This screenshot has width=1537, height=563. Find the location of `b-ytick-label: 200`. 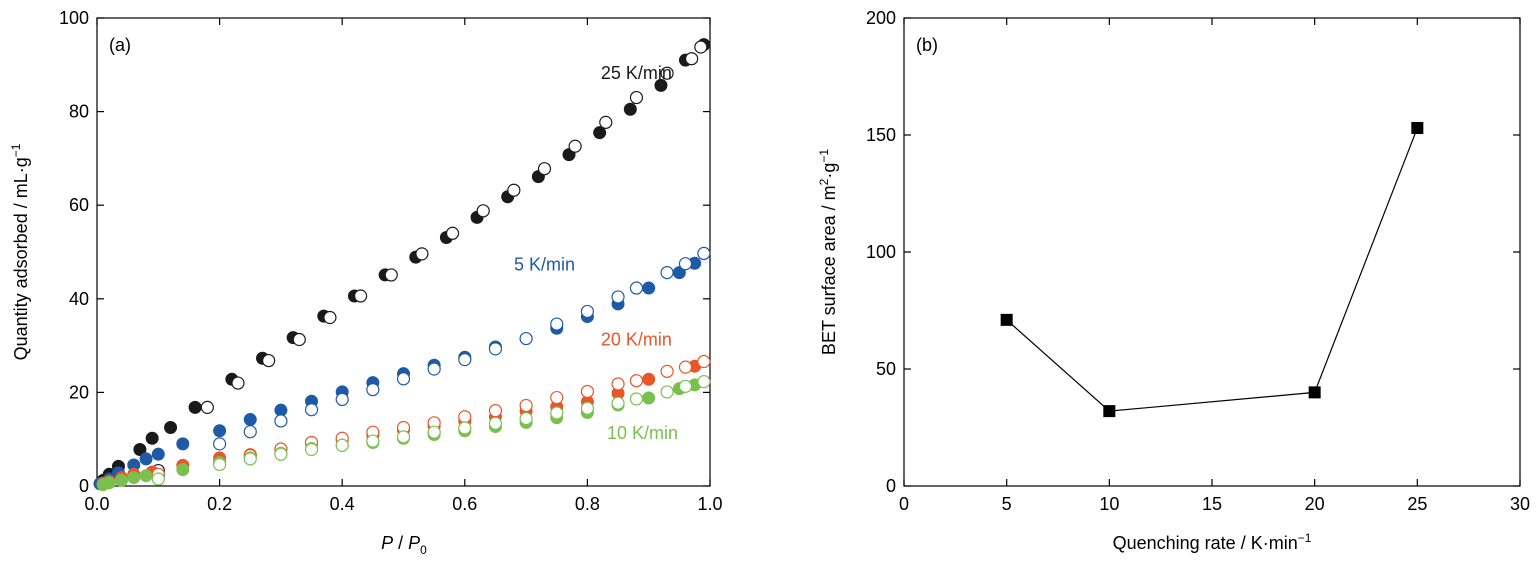

b-ytick-label: 200 is located at coordinates (881, 18).